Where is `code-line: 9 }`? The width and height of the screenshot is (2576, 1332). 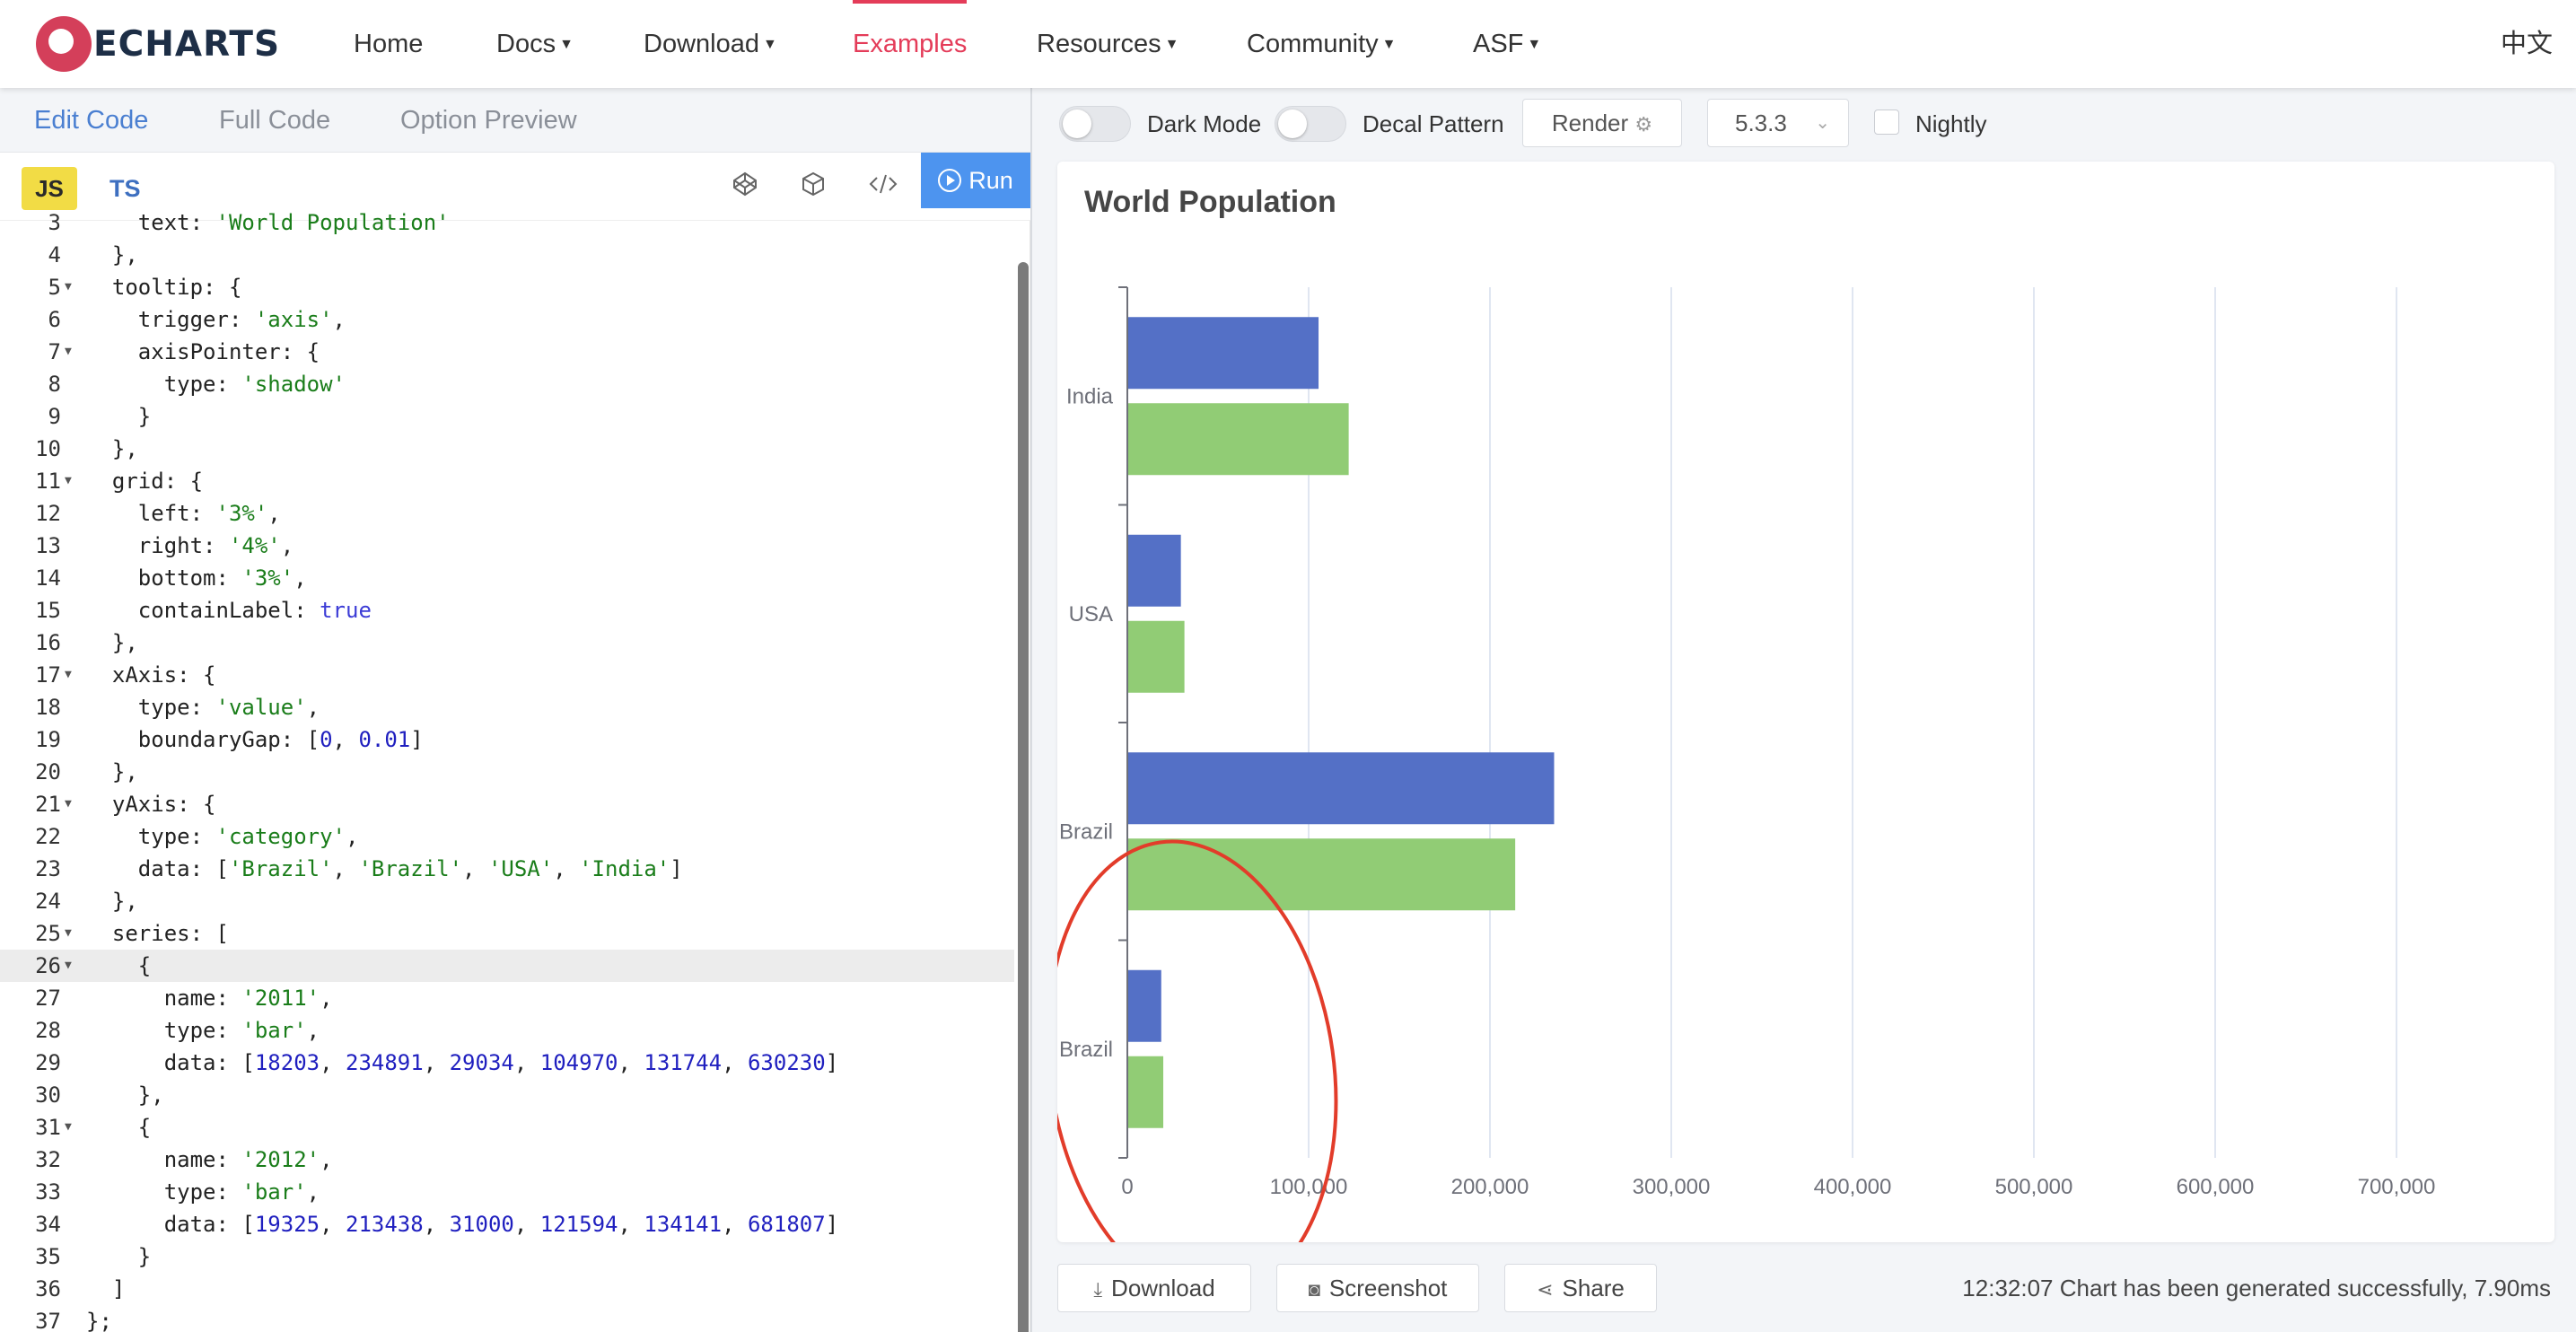
code-line: 9 } is located at coordinates (507, 417).